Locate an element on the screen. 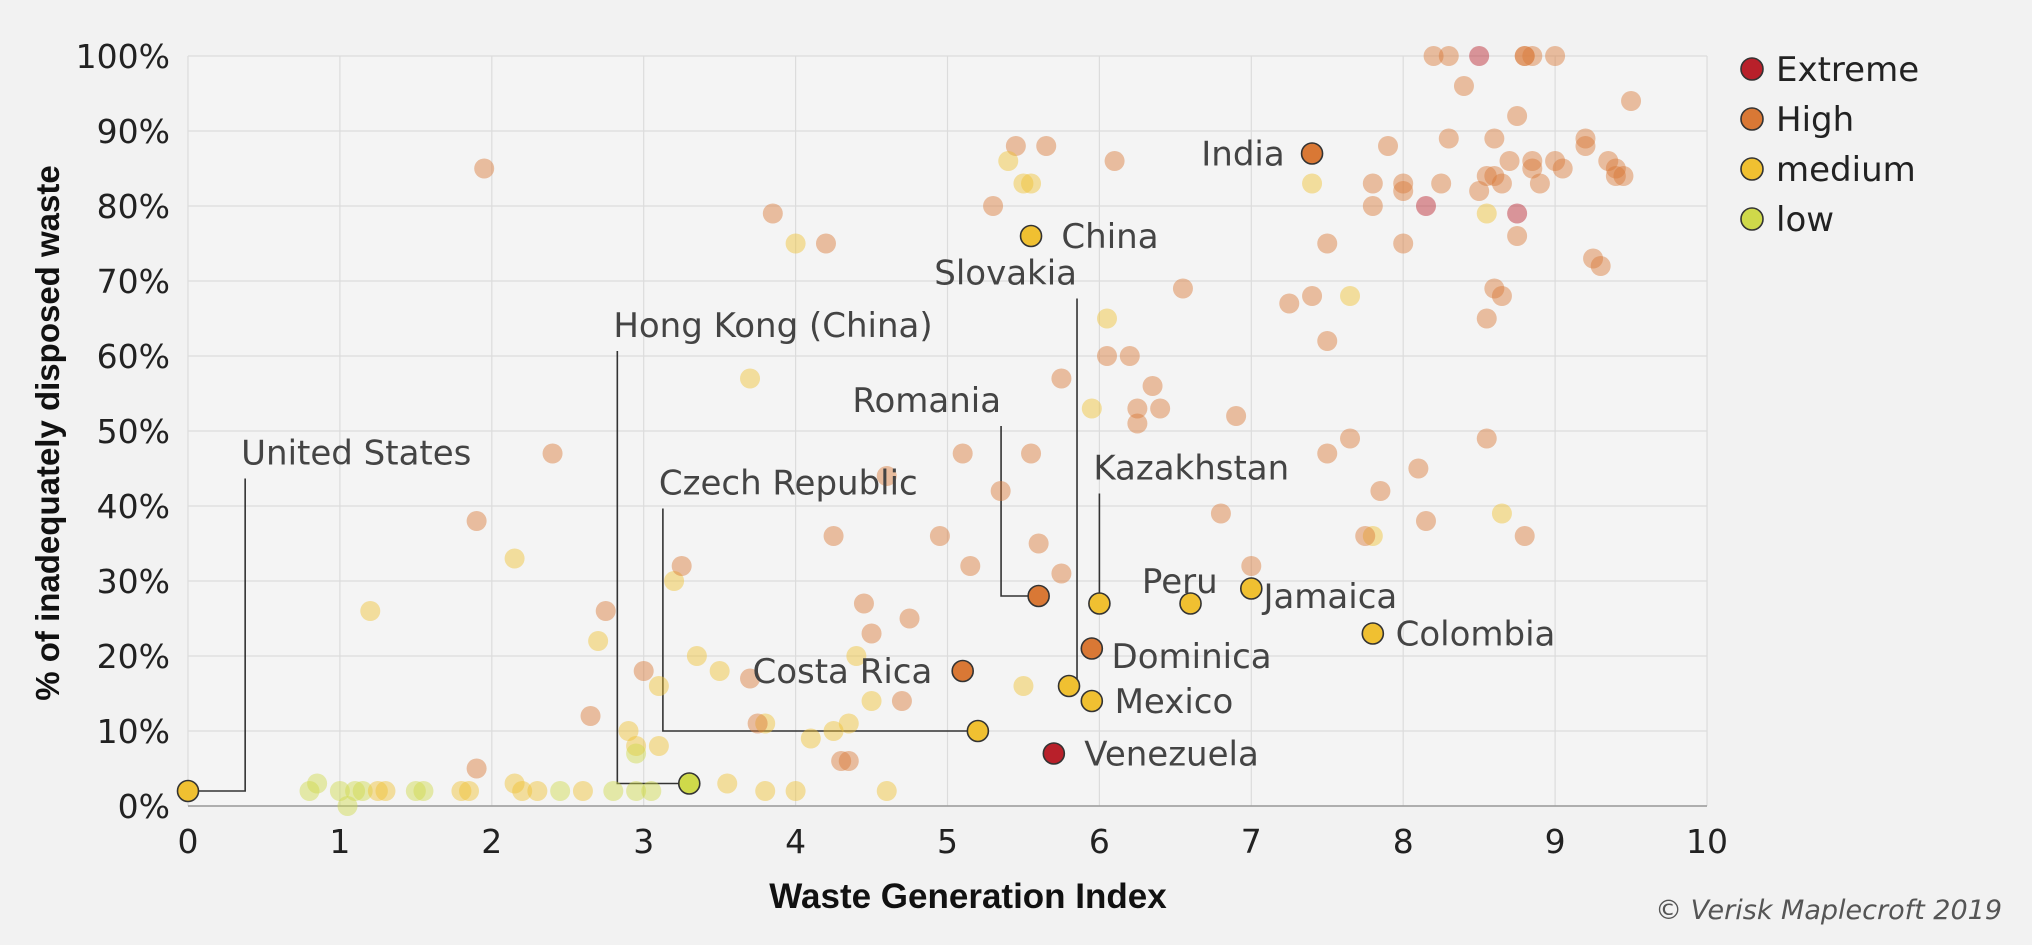 This screenshot has height=945, width=2032. y-tick-label: 70% is located at coordinates (133, 281).